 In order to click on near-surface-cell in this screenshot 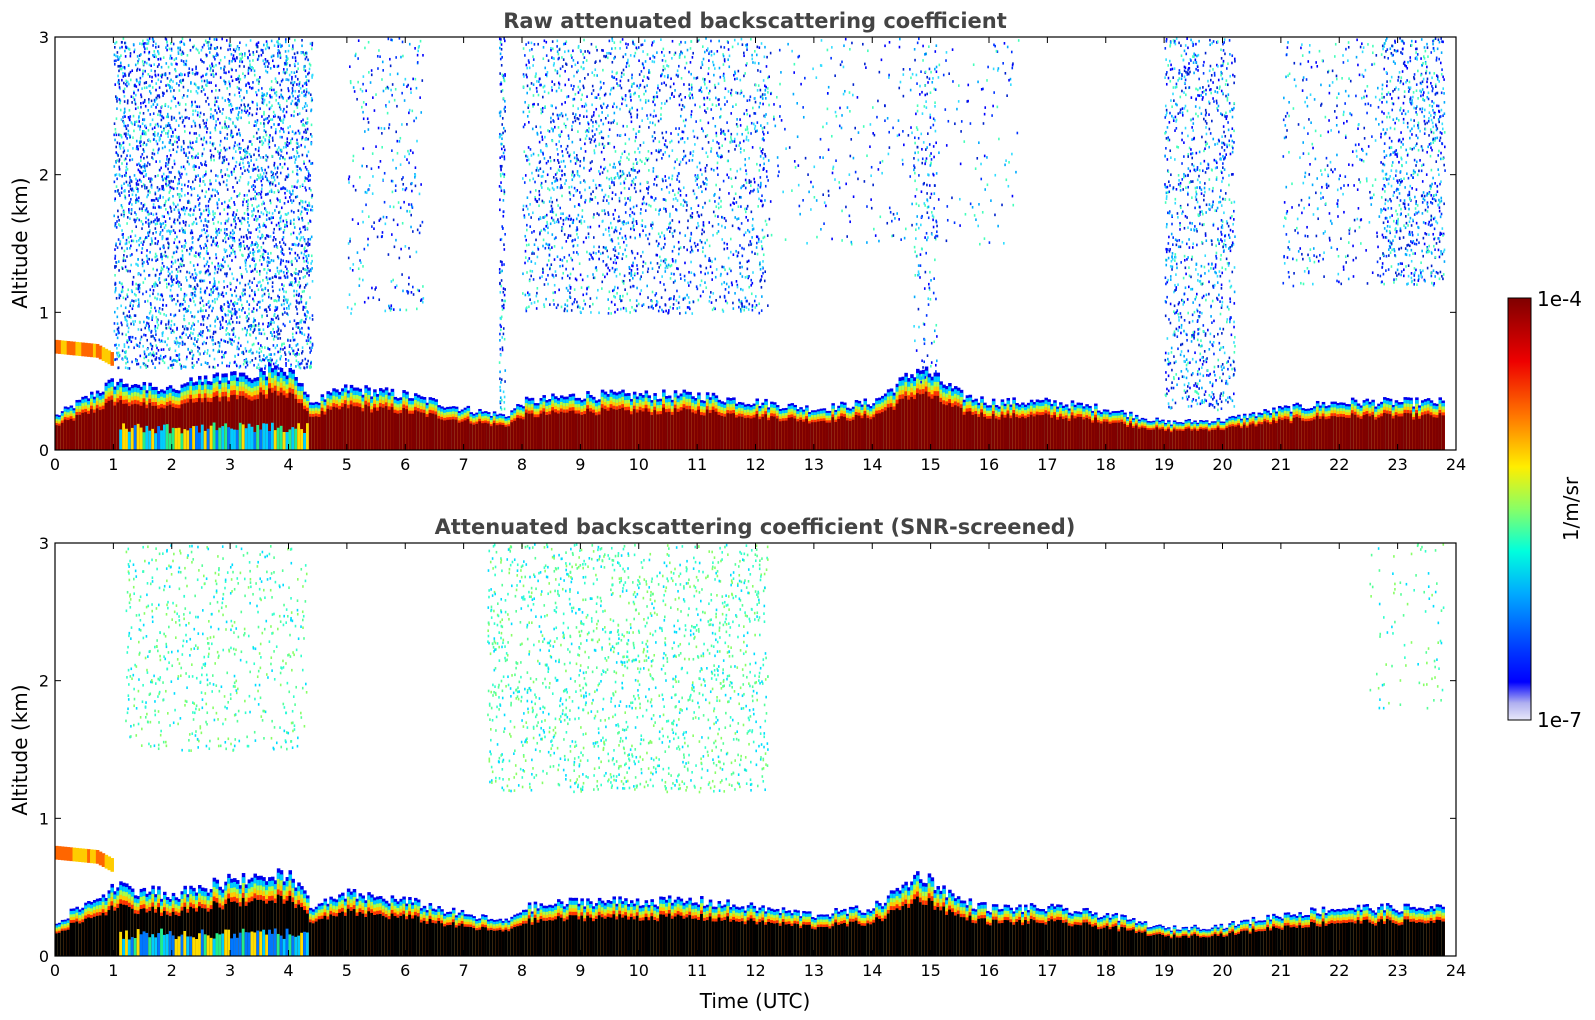, I will do `click(235, 439)`.